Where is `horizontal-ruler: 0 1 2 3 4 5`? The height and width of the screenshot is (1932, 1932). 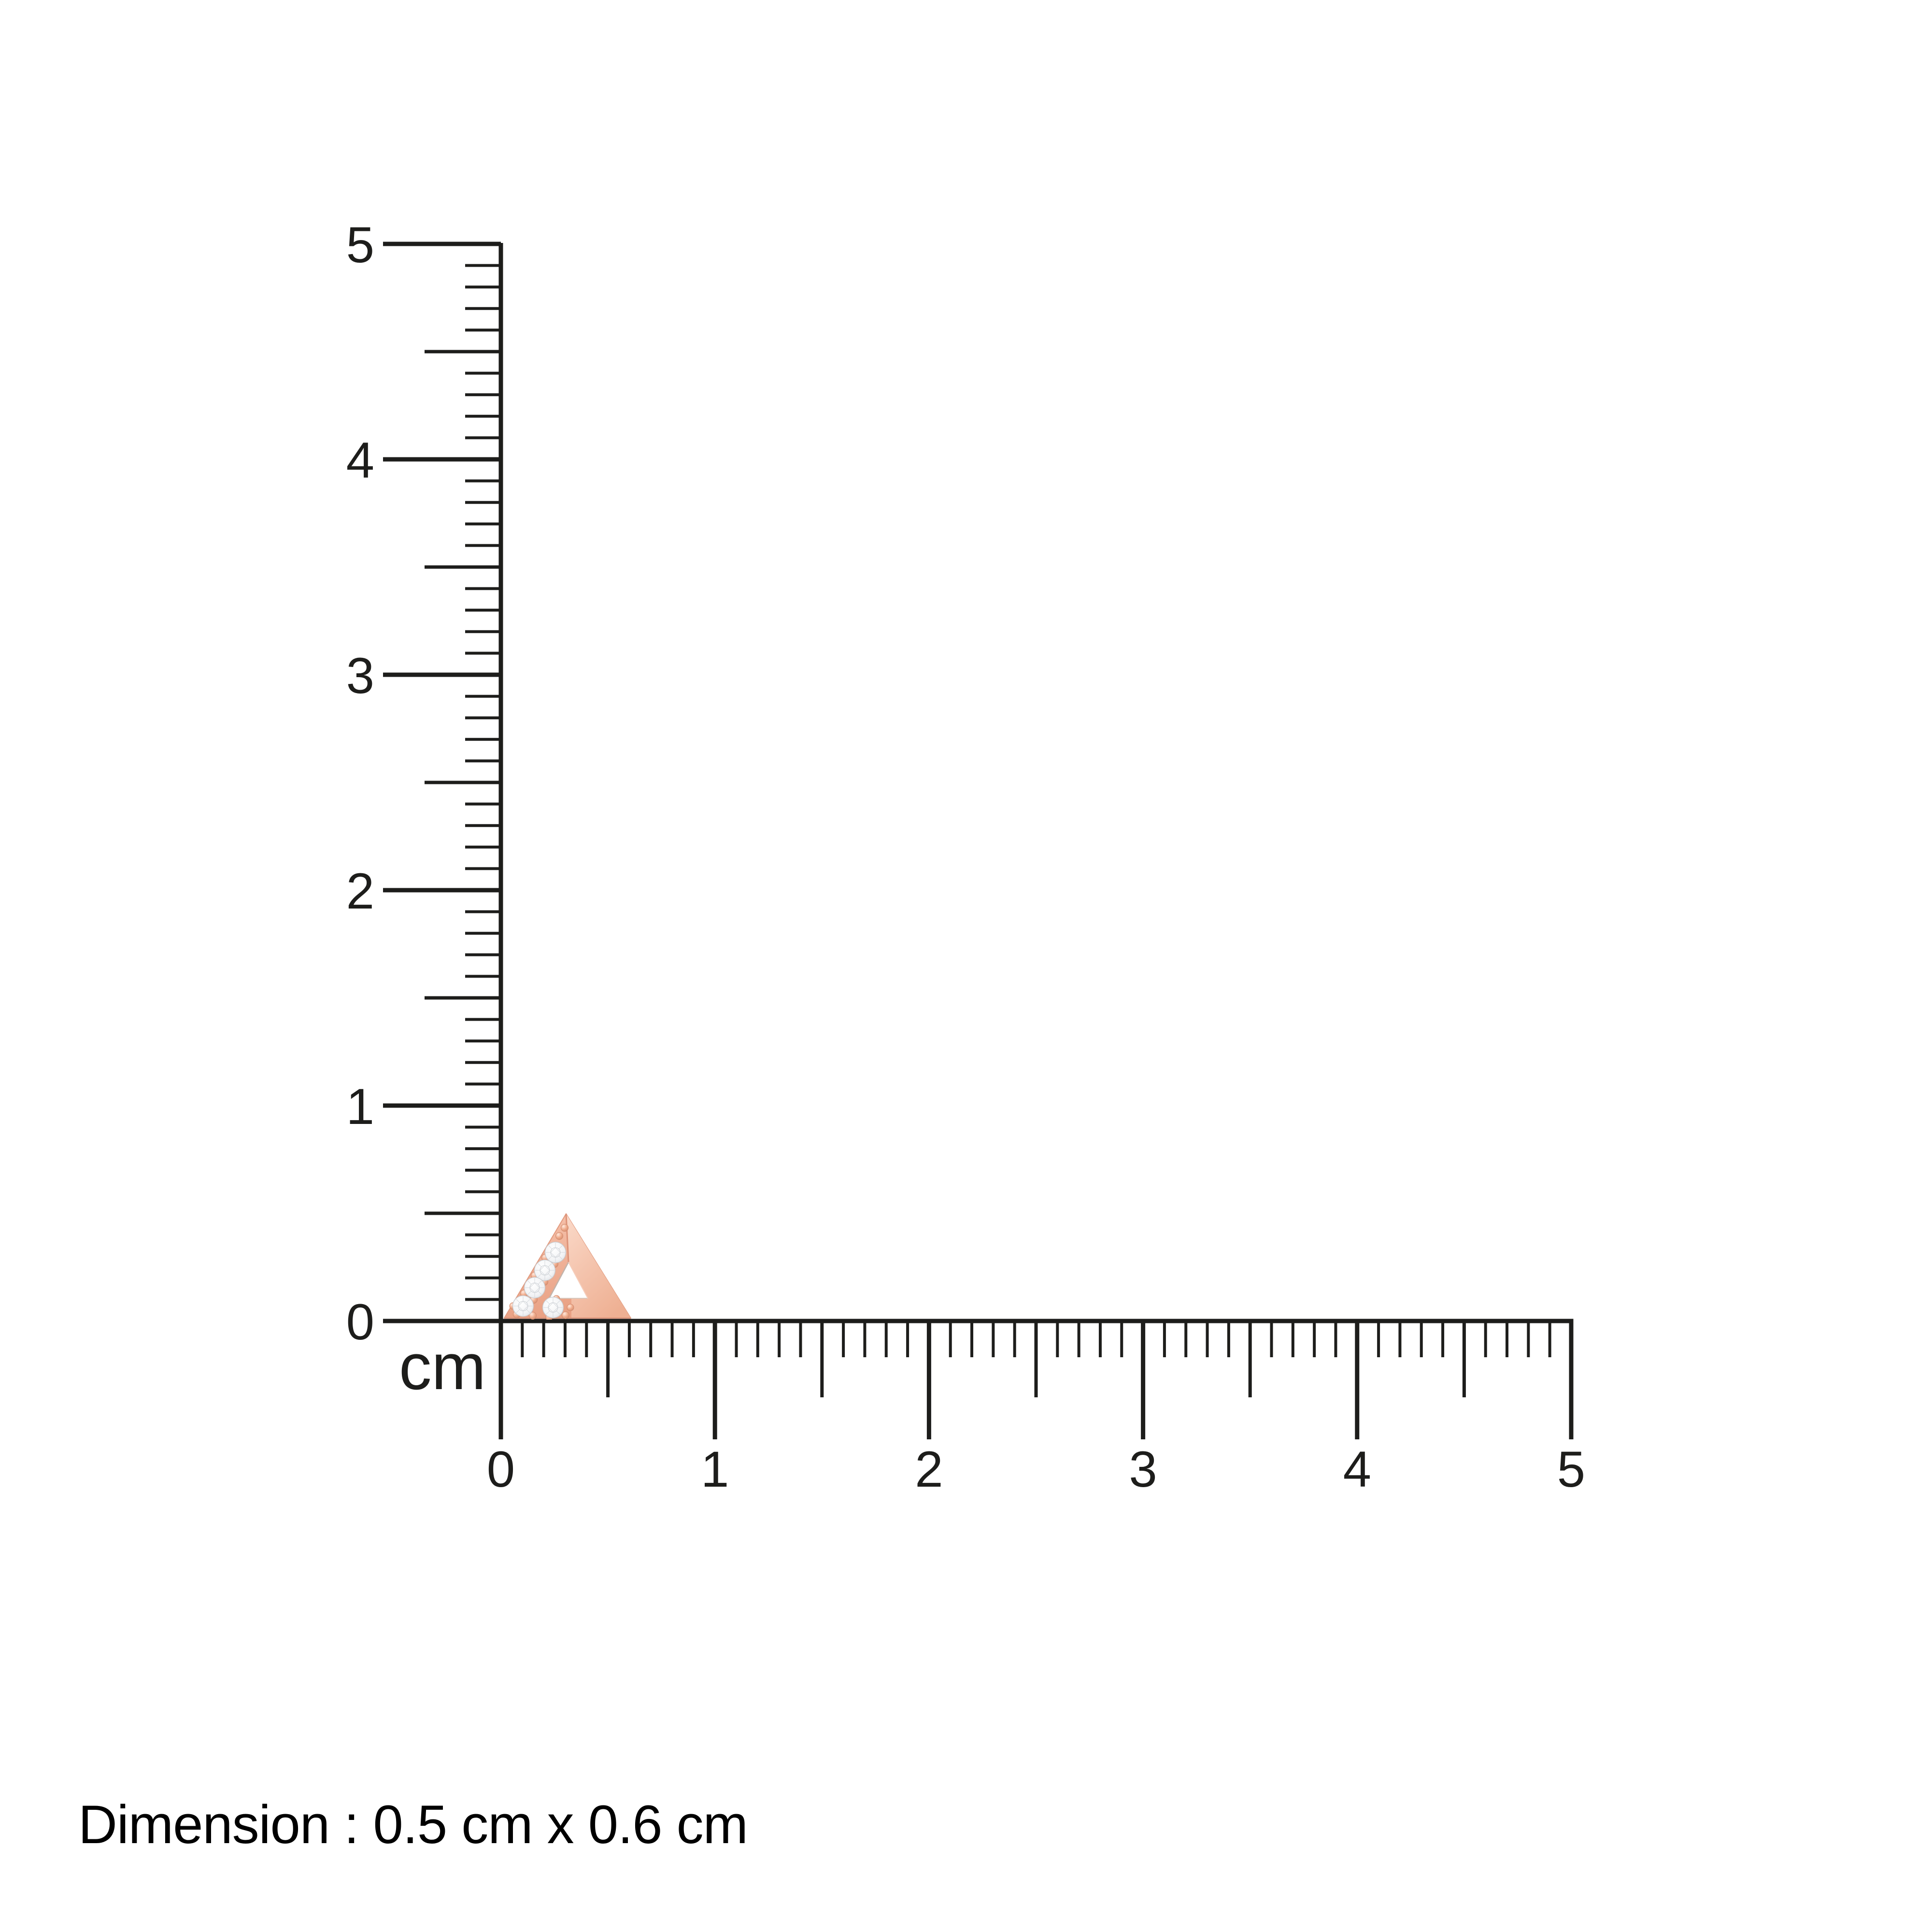
horizontal-ruler: 0 1 2 3 4 5 is located at coordinates (984, 1408).